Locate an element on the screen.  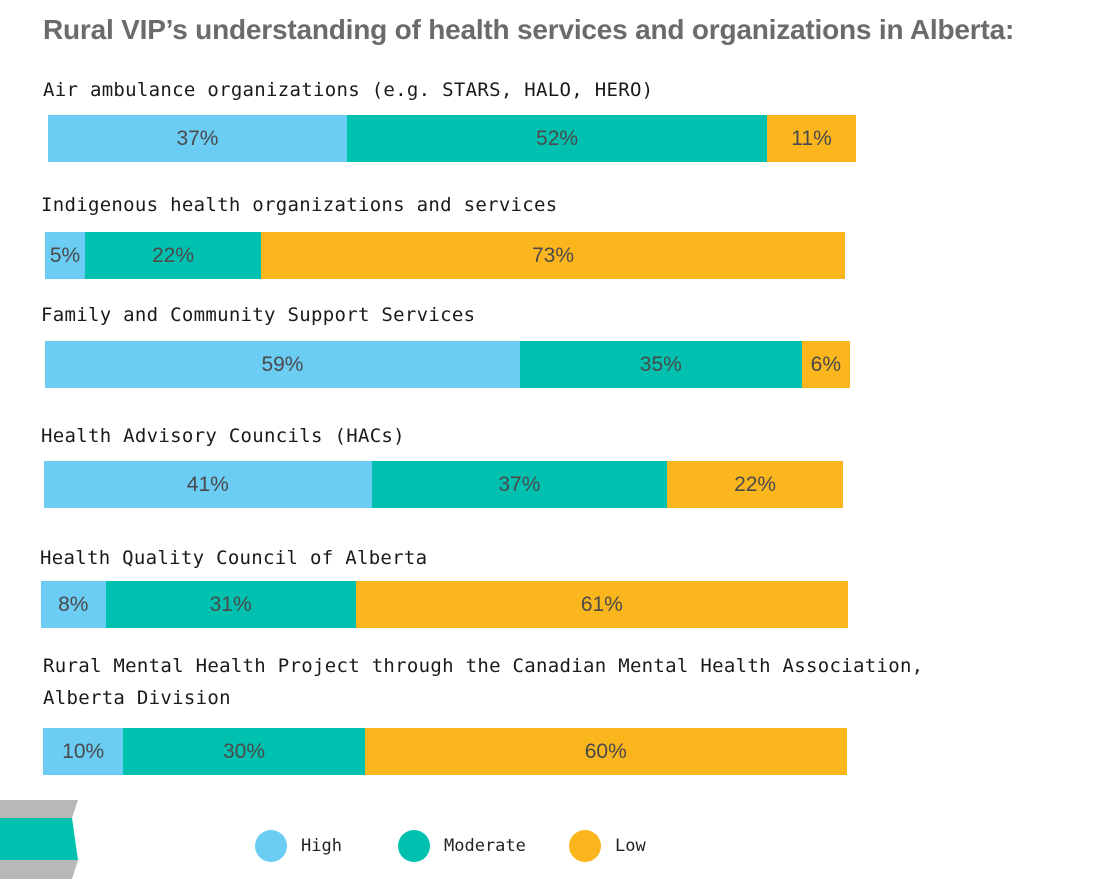
data-label: 8% is located at coordinates (73, 604).